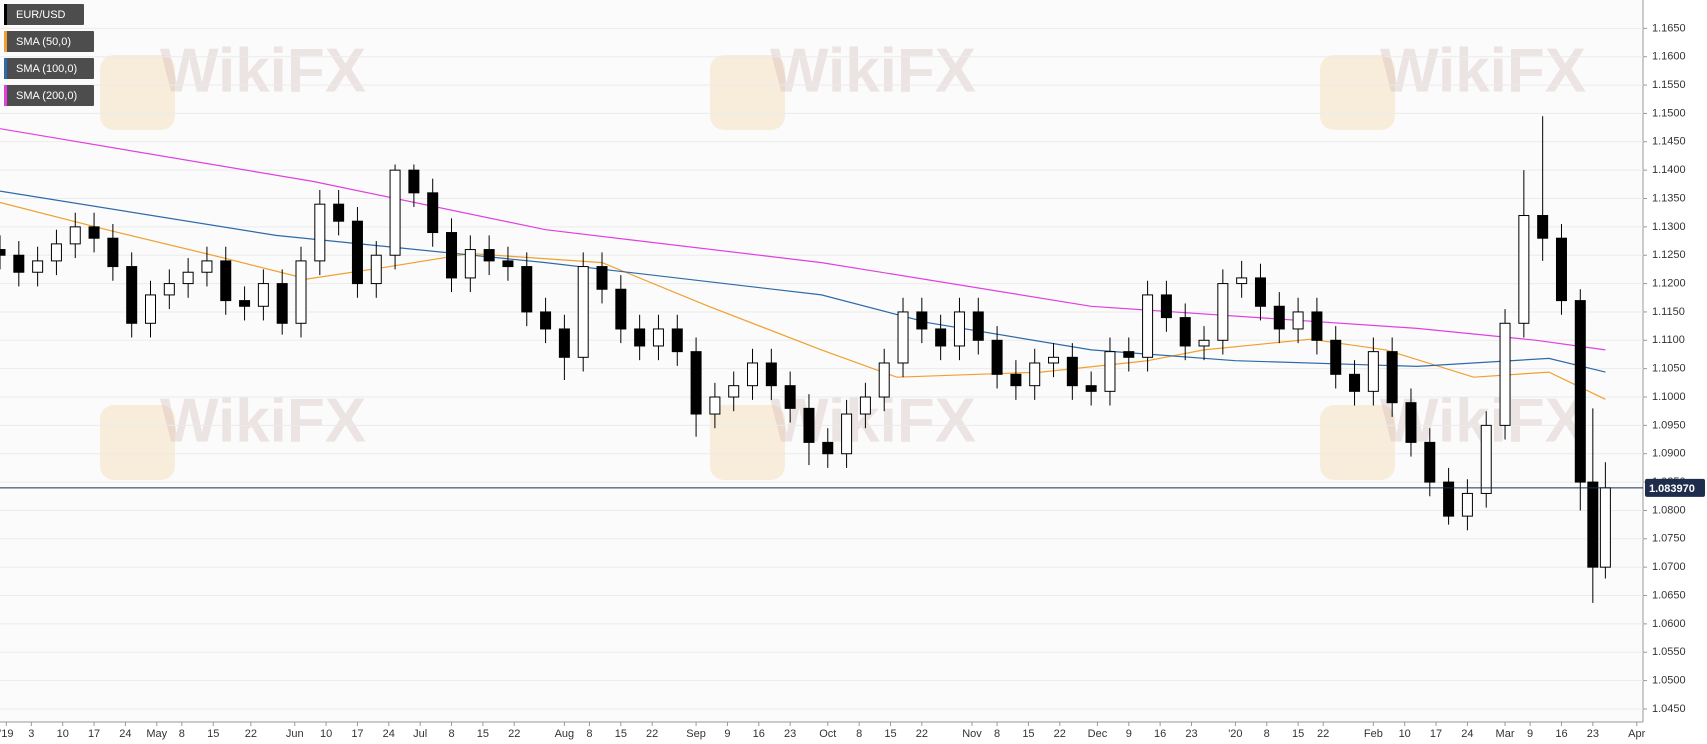  What do you see at coordinates (6, 734) in the screenshot?
I see `x-tick-label: '19` at bounding box center [6, 734].